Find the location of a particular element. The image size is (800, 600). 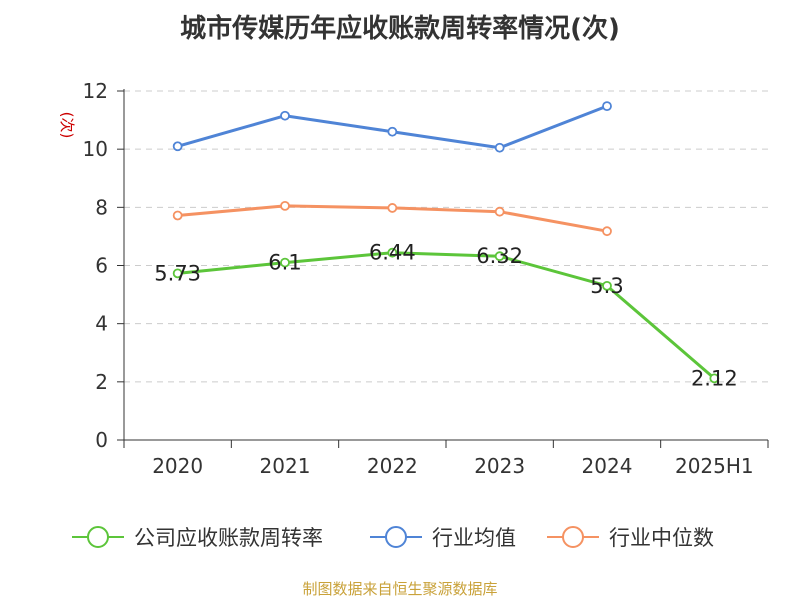

y-axis-title: (次) is located at coordinates (67, 125).